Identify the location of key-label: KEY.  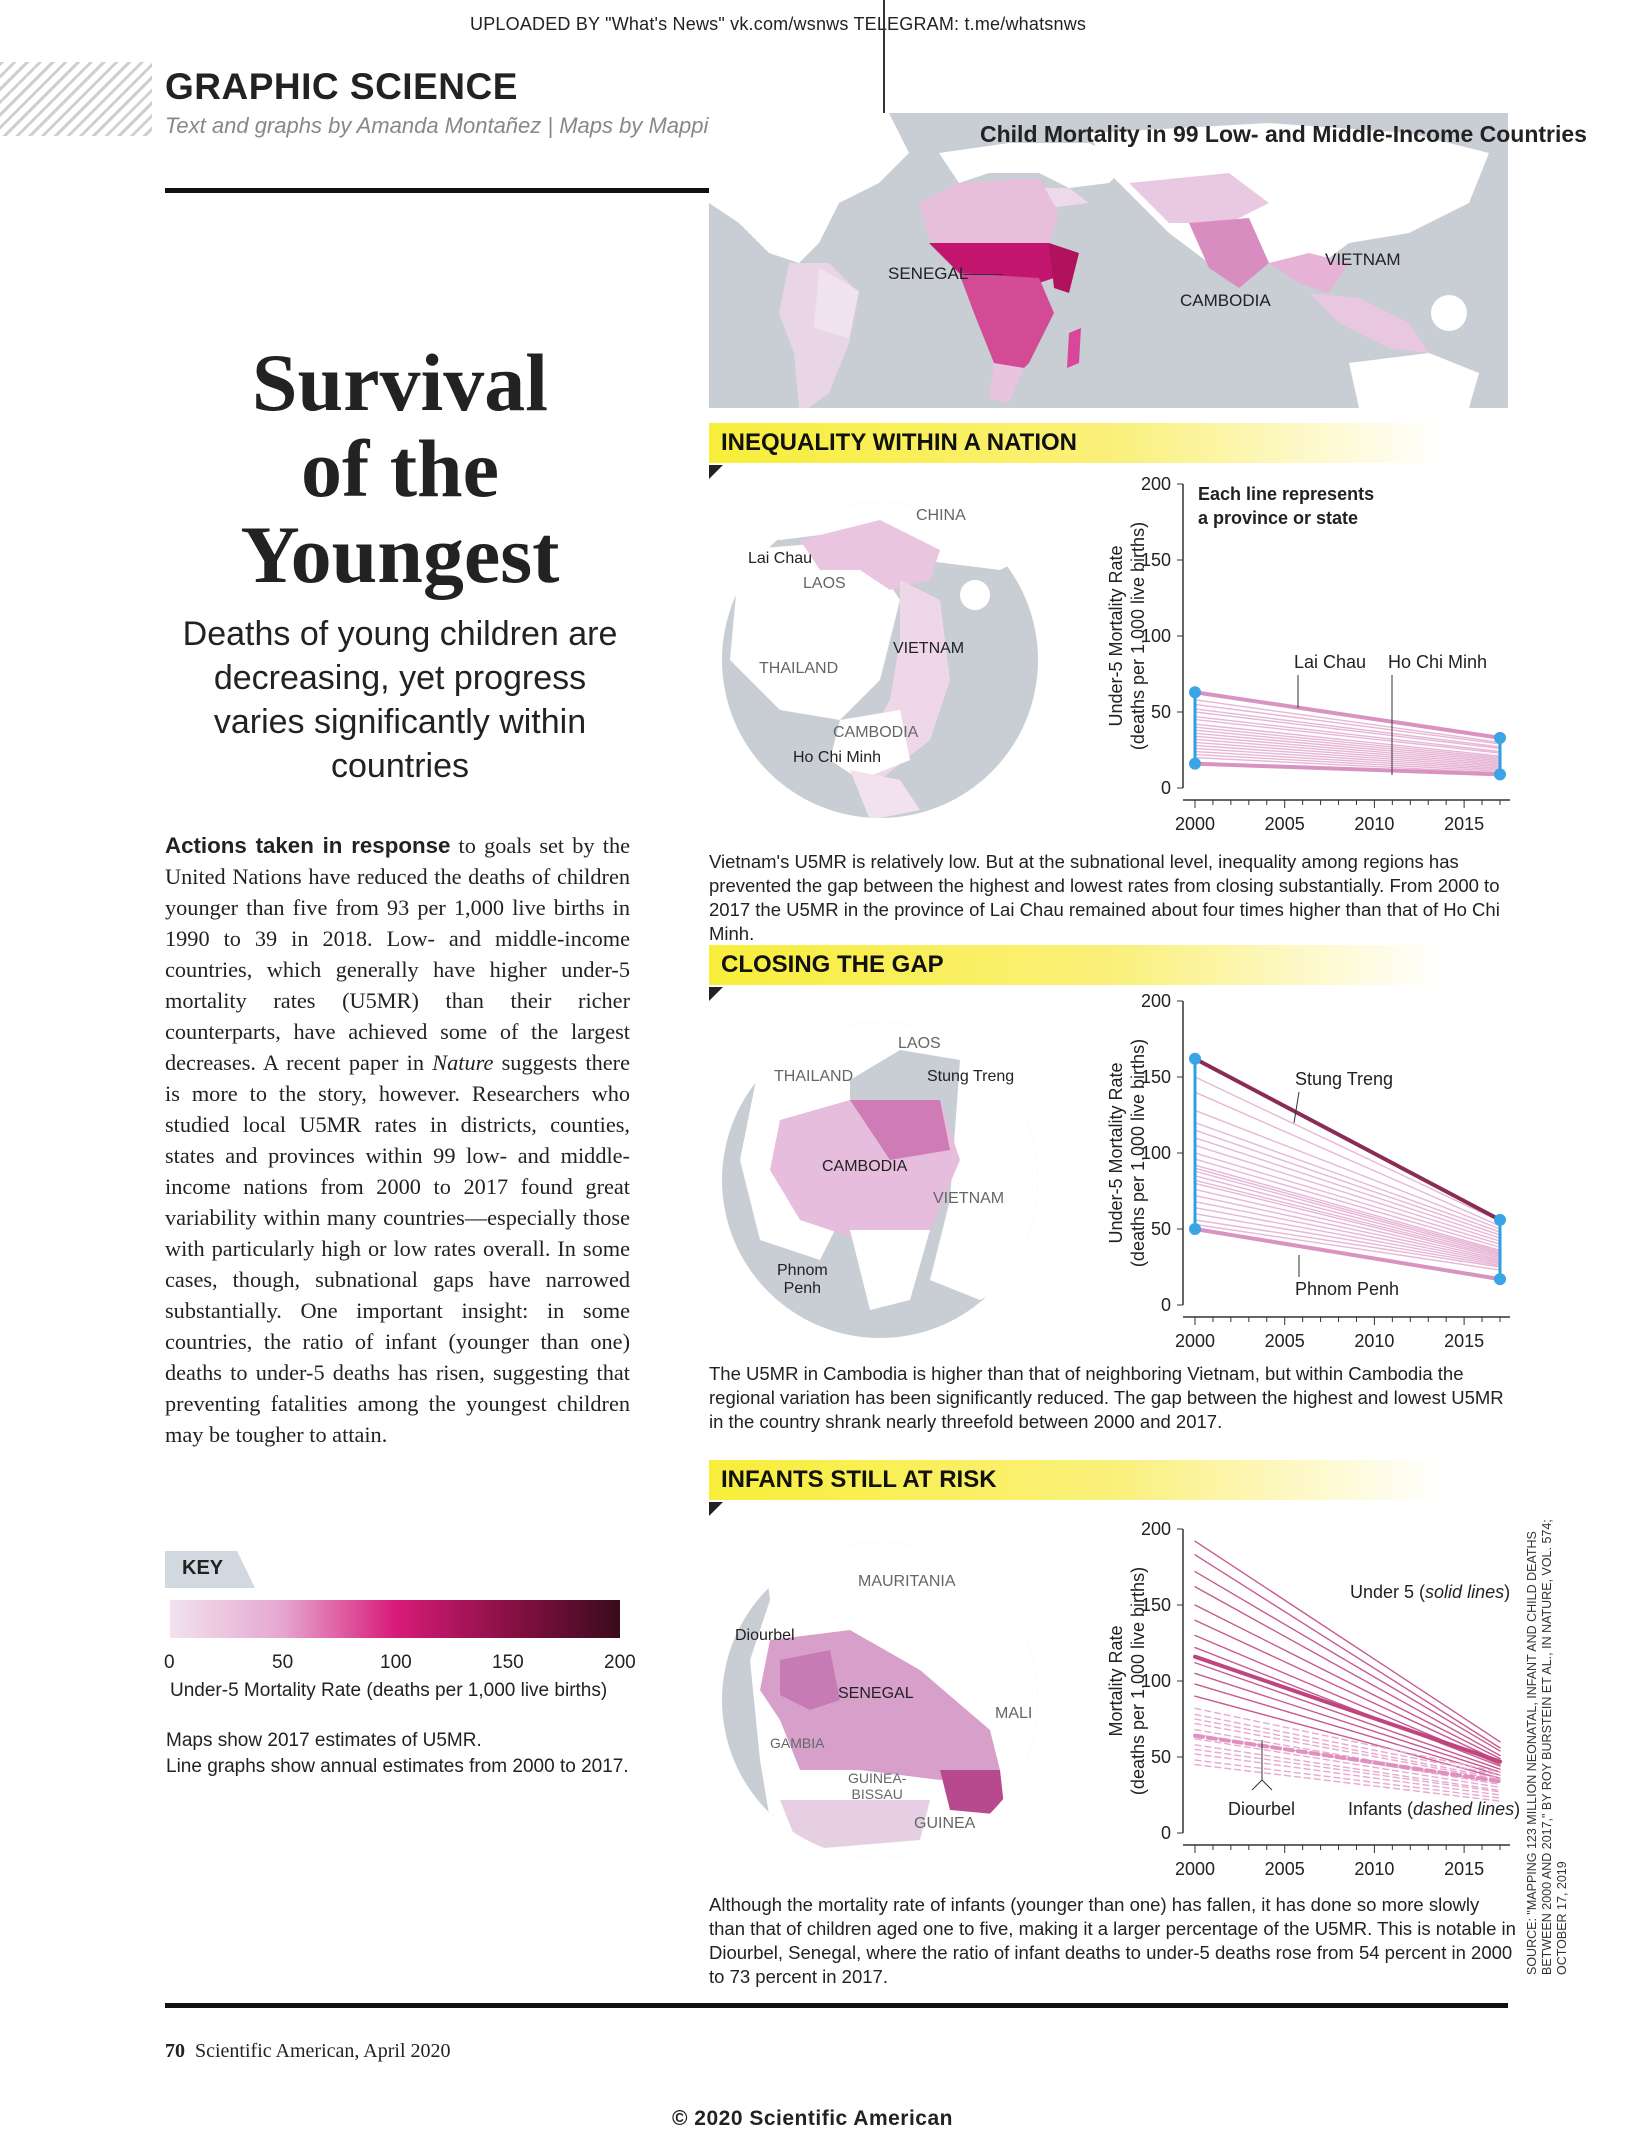
(203, 1568).